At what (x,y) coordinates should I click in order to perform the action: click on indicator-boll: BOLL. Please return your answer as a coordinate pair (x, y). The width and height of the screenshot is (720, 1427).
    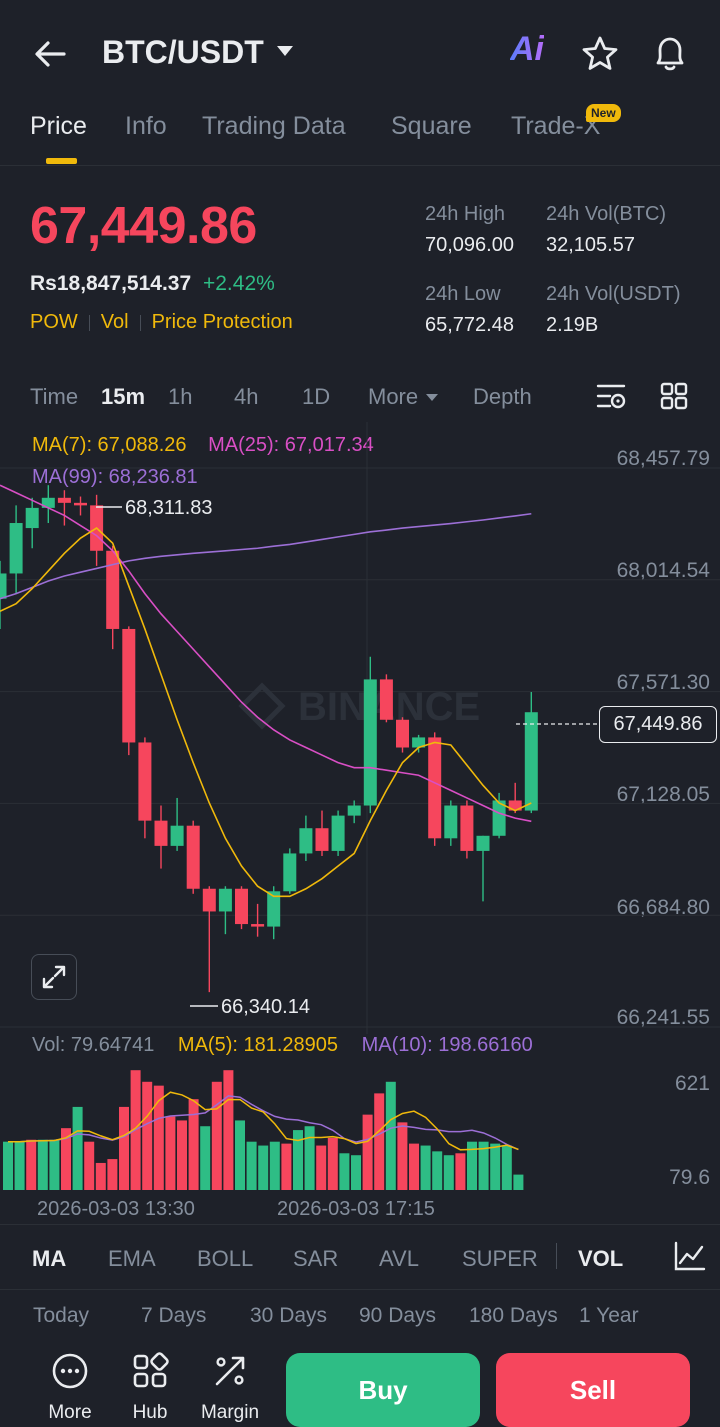
    Looking at the image, I should click on (225, 1258).